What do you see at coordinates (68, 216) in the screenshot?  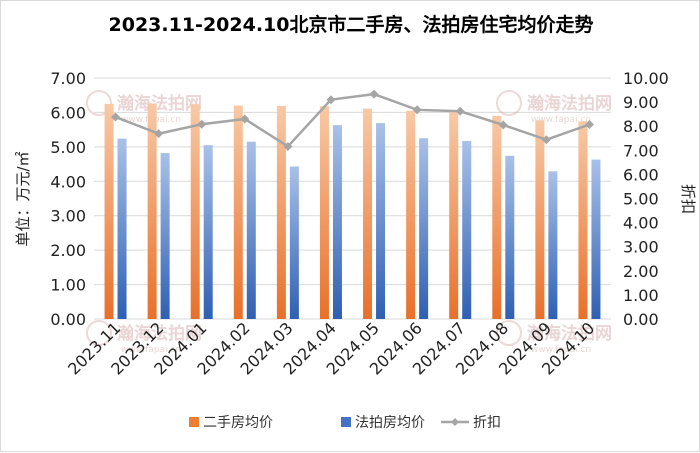 I see `y-tick-label: 3.00` at bounding box center [68, 216].